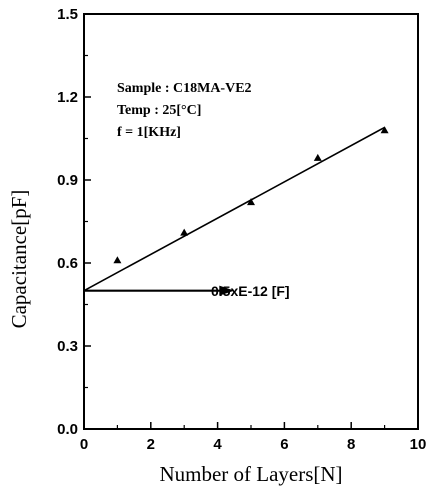  What do you see at coordinates (67, 429) in the screenshot?
I see `y-tick-label: 0.0` at bounding box center [67, 429].